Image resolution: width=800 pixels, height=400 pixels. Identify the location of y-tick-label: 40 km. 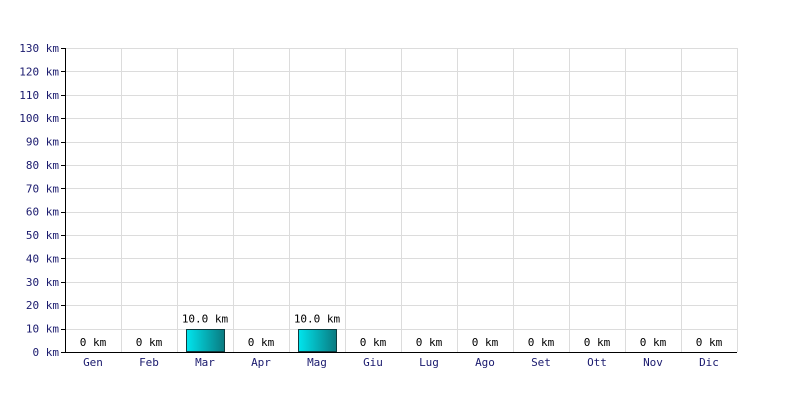
(42, 258).